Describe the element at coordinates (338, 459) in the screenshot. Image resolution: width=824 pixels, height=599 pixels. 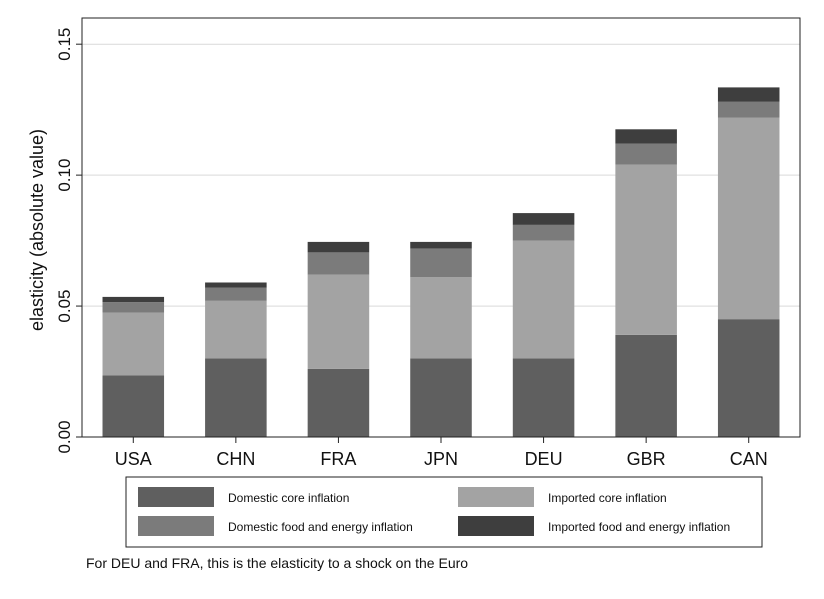
I see `x-tick-label: FRA` at that location.